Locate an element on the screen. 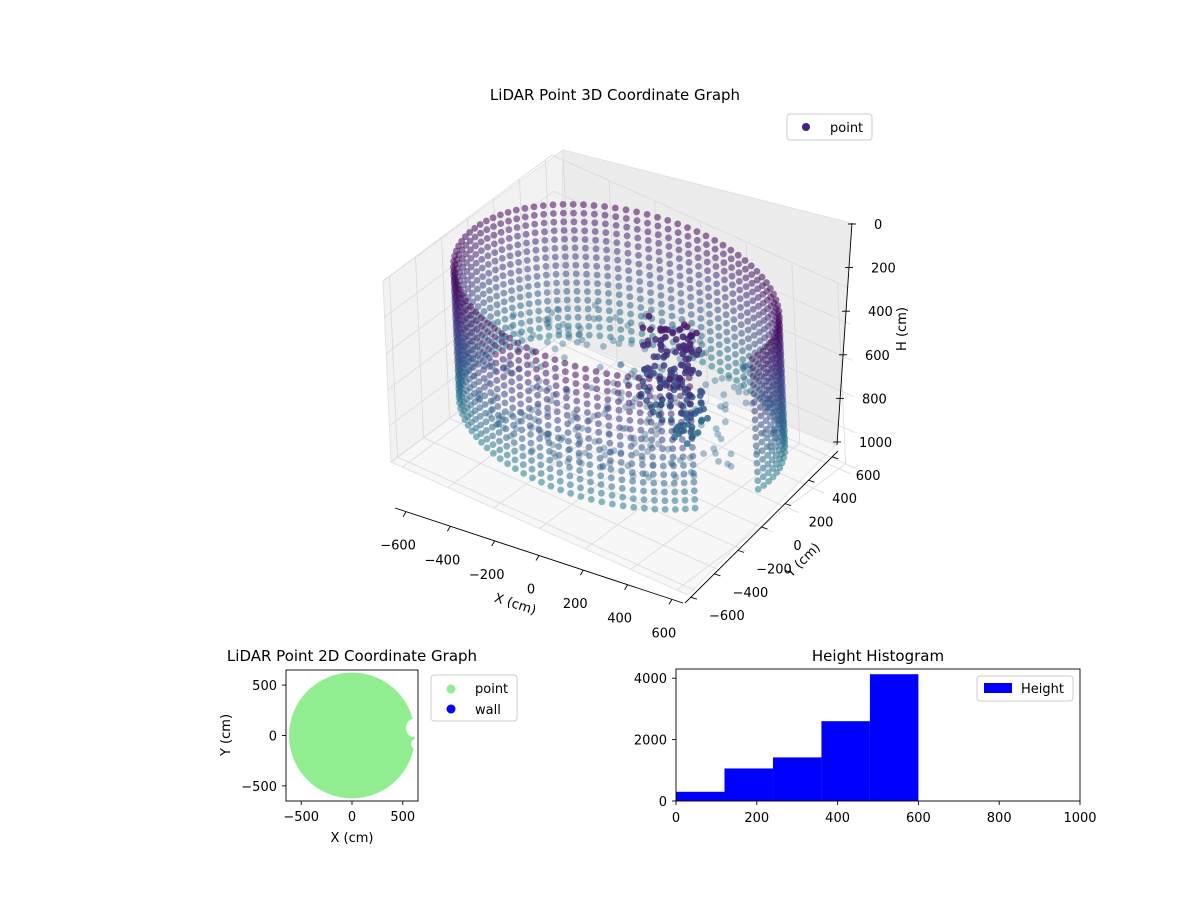 Image resolution: width=1200 pixels, height=900 pixels. histogram-bar is located at coordinates (700, 796).